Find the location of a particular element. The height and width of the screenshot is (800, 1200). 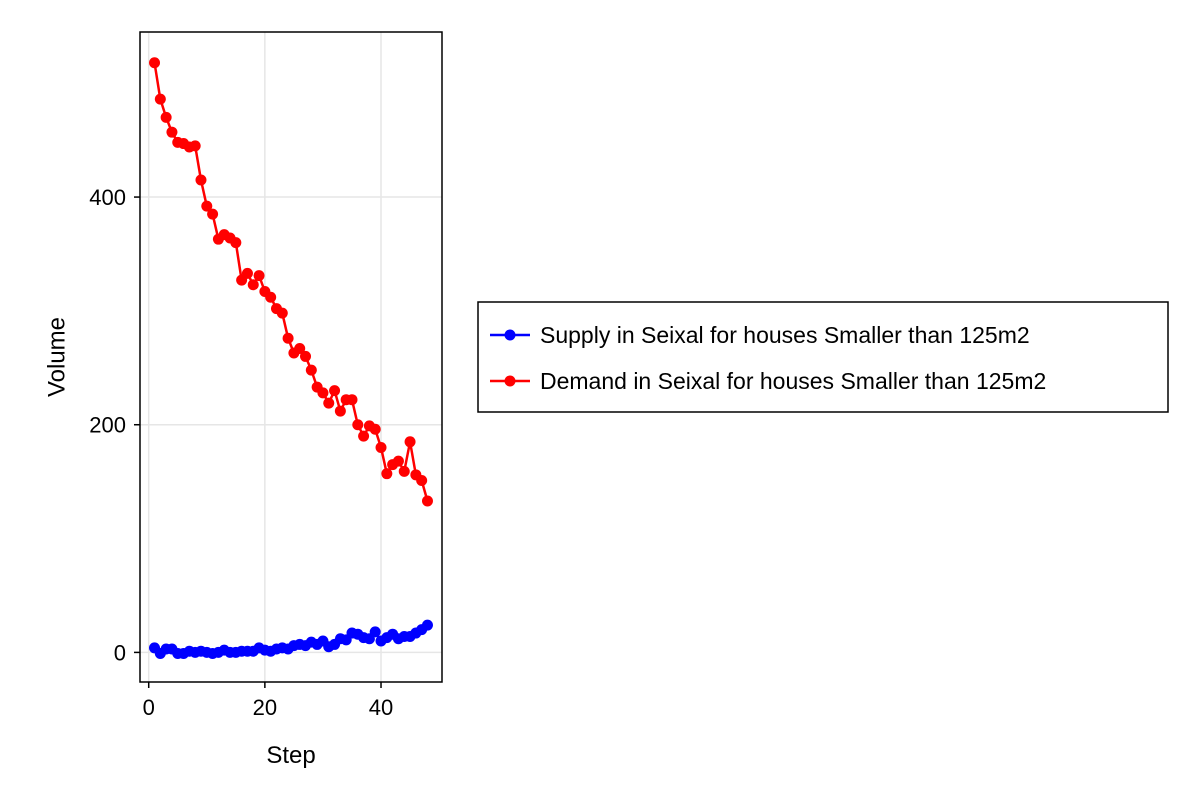

series-line is located at coordinates (291, 282).